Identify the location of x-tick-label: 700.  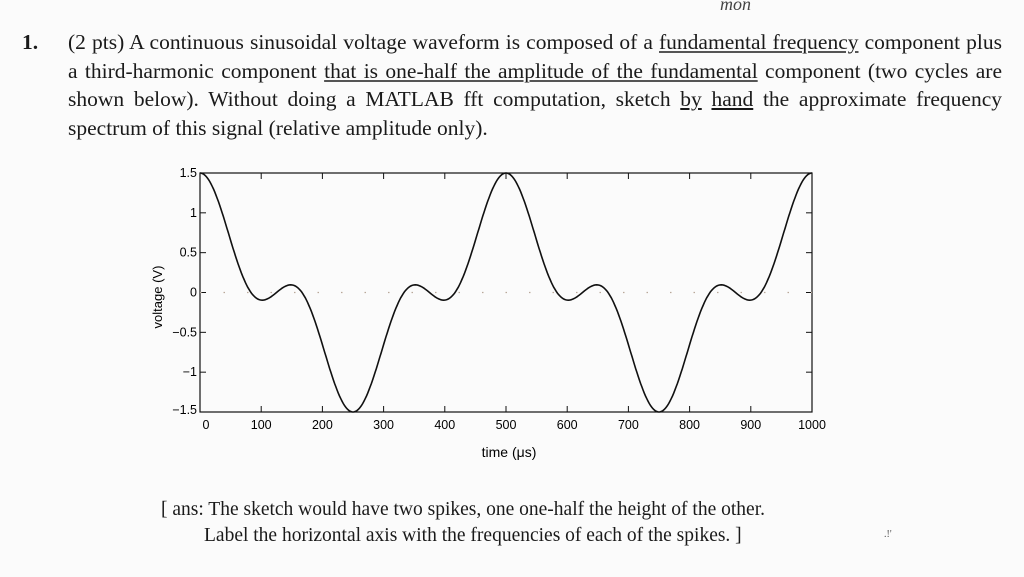
(628, 425).